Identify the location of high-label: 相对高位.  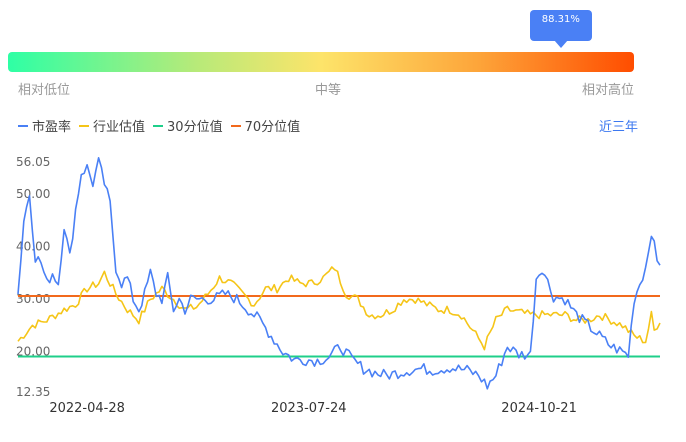
(608, 90).